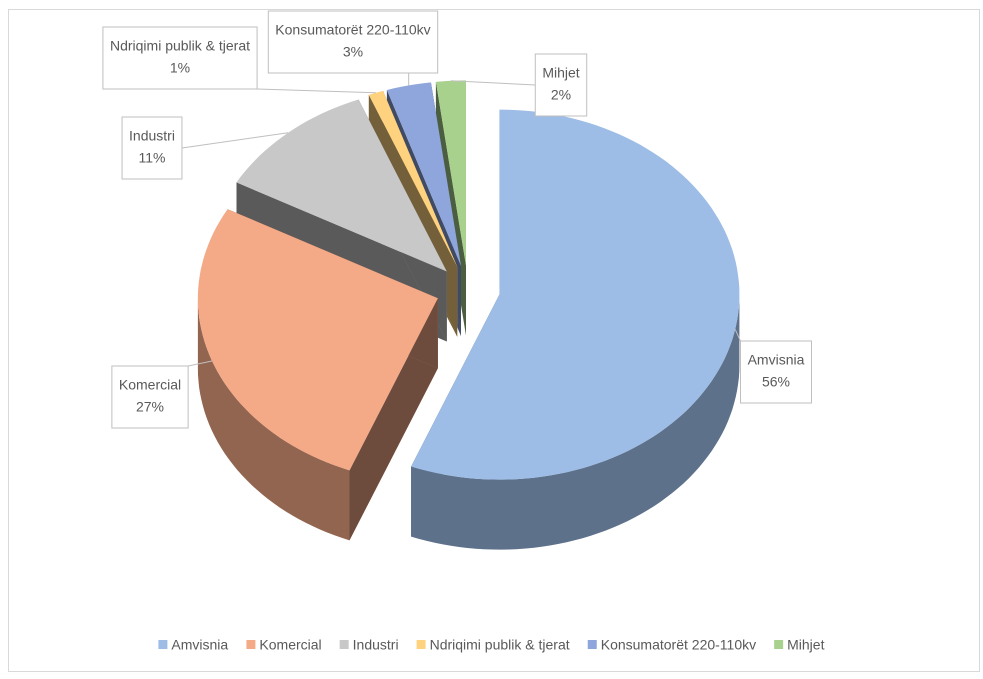 The height and width of the screenshot is (679, 983). Describe the element at coordinates (199, 645) in the screenshot. I see `legend-label: Amvisnia` at that location.